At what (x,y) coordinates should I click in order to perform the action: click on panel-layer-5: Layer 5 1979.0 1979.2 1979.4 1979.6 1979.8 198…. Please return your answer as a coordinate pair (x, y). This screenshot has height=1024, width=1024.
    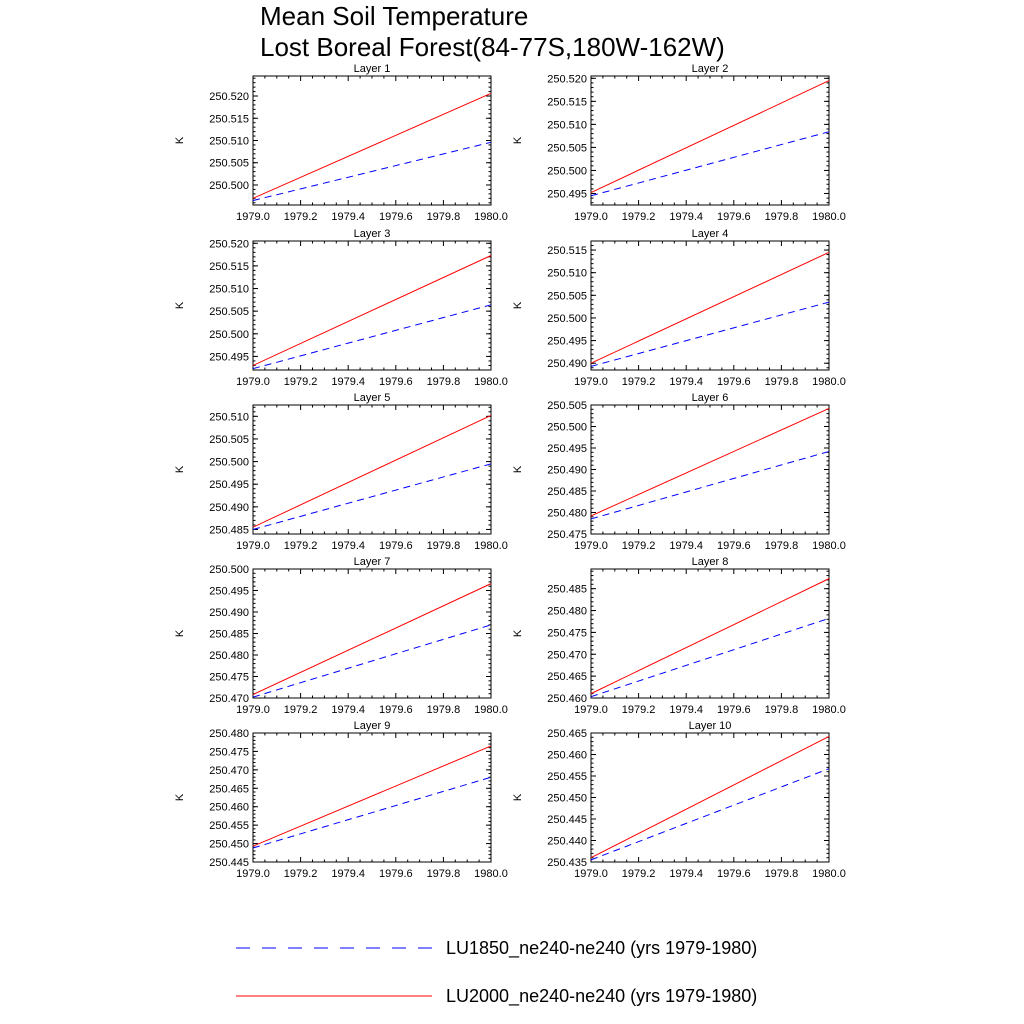
    Looking at the image, I should click on (341, 472).